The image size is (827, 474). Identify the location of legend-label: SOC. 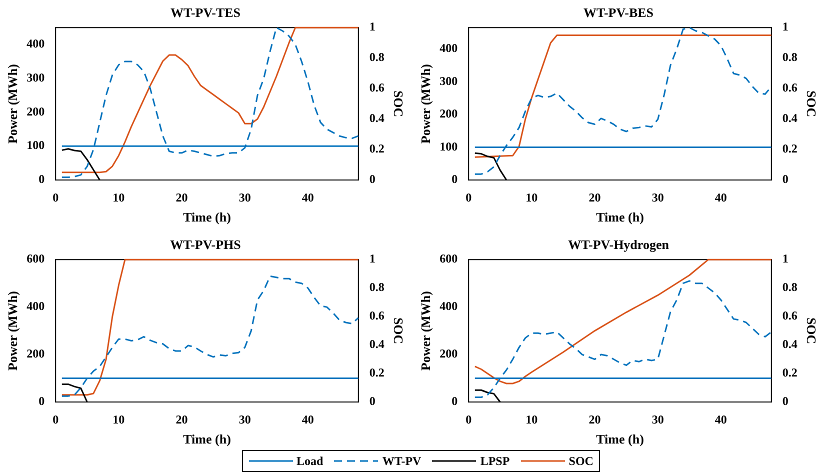
(581, 461).